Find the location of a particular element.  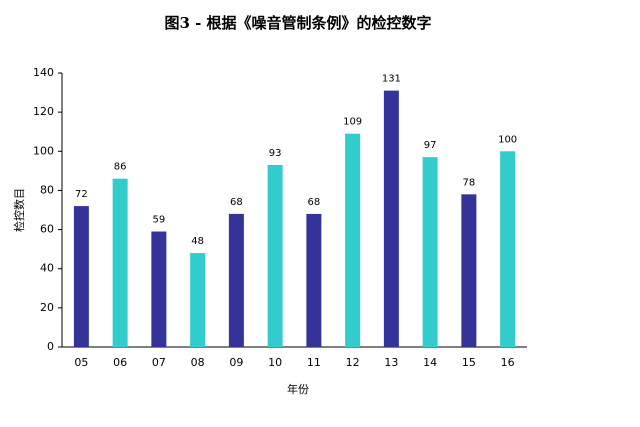

x-tick-label: 14 is located at coordinates (430, 362).